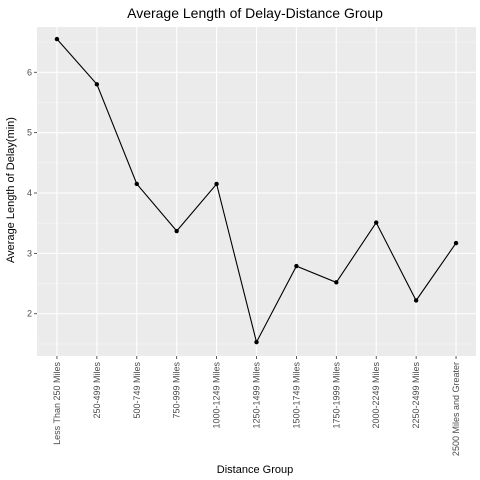 This screenshot has width=480, height=480. Describe the element at coordinates (97, 390) in the screenshot. I see `x-tick-label: 250-499 Miles` at that location.